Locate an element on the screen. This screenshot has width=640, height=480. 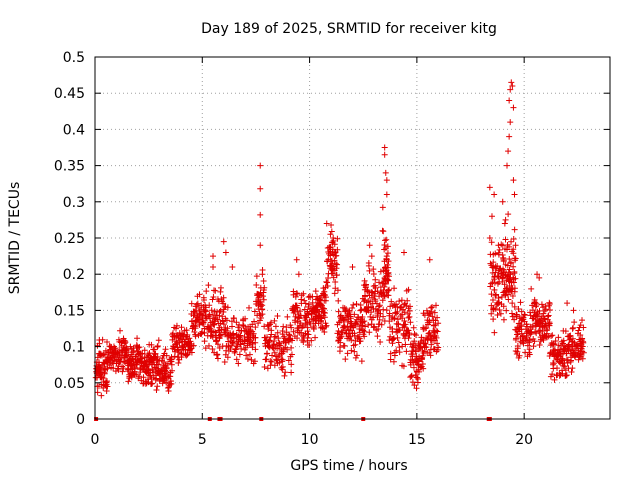
x-axis-label: GPS time / hours is located at coordinates (348, 466).